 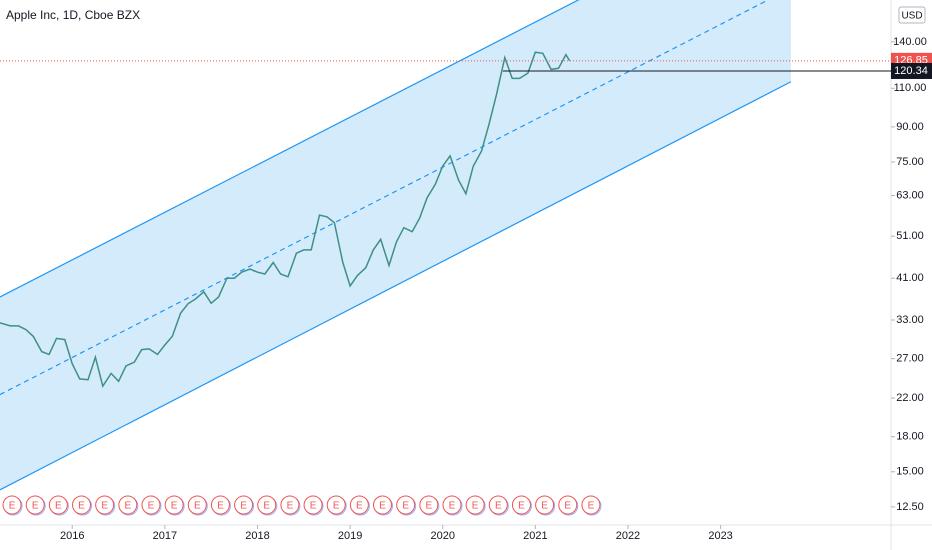 I want to click on y-tick-label: 63.00, so click(x=910, y=195).